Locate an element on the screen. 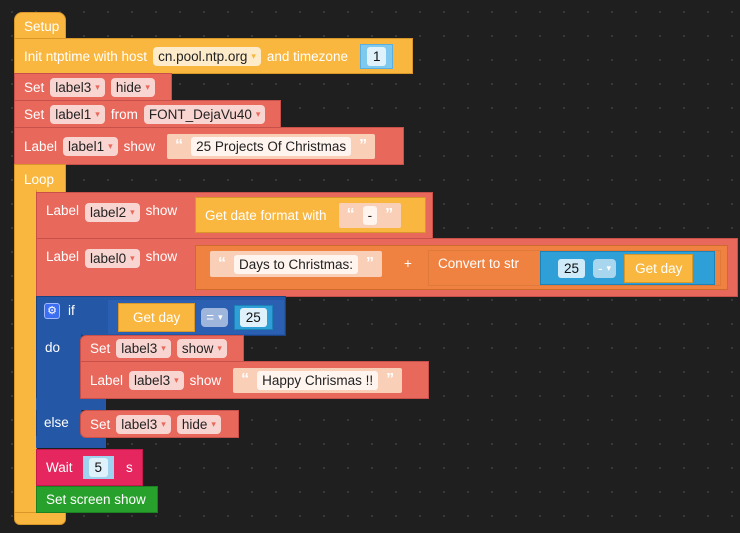 The height and width of the screenshot is (533, 740). compare-block: Get day = ▾ 25 is located at coordinates (196, 317).